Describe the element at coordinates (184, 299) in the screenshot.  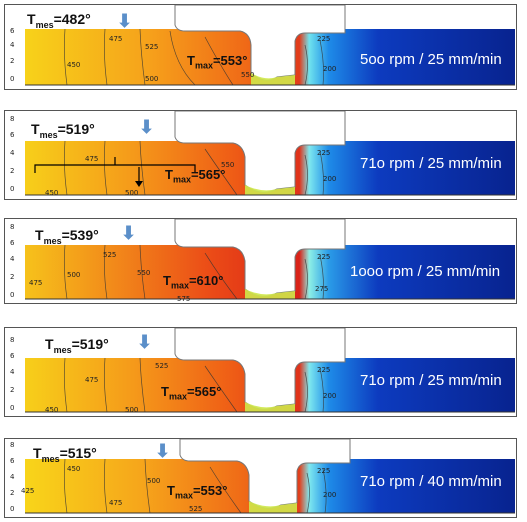
I see `contour-label: 575` at that location.